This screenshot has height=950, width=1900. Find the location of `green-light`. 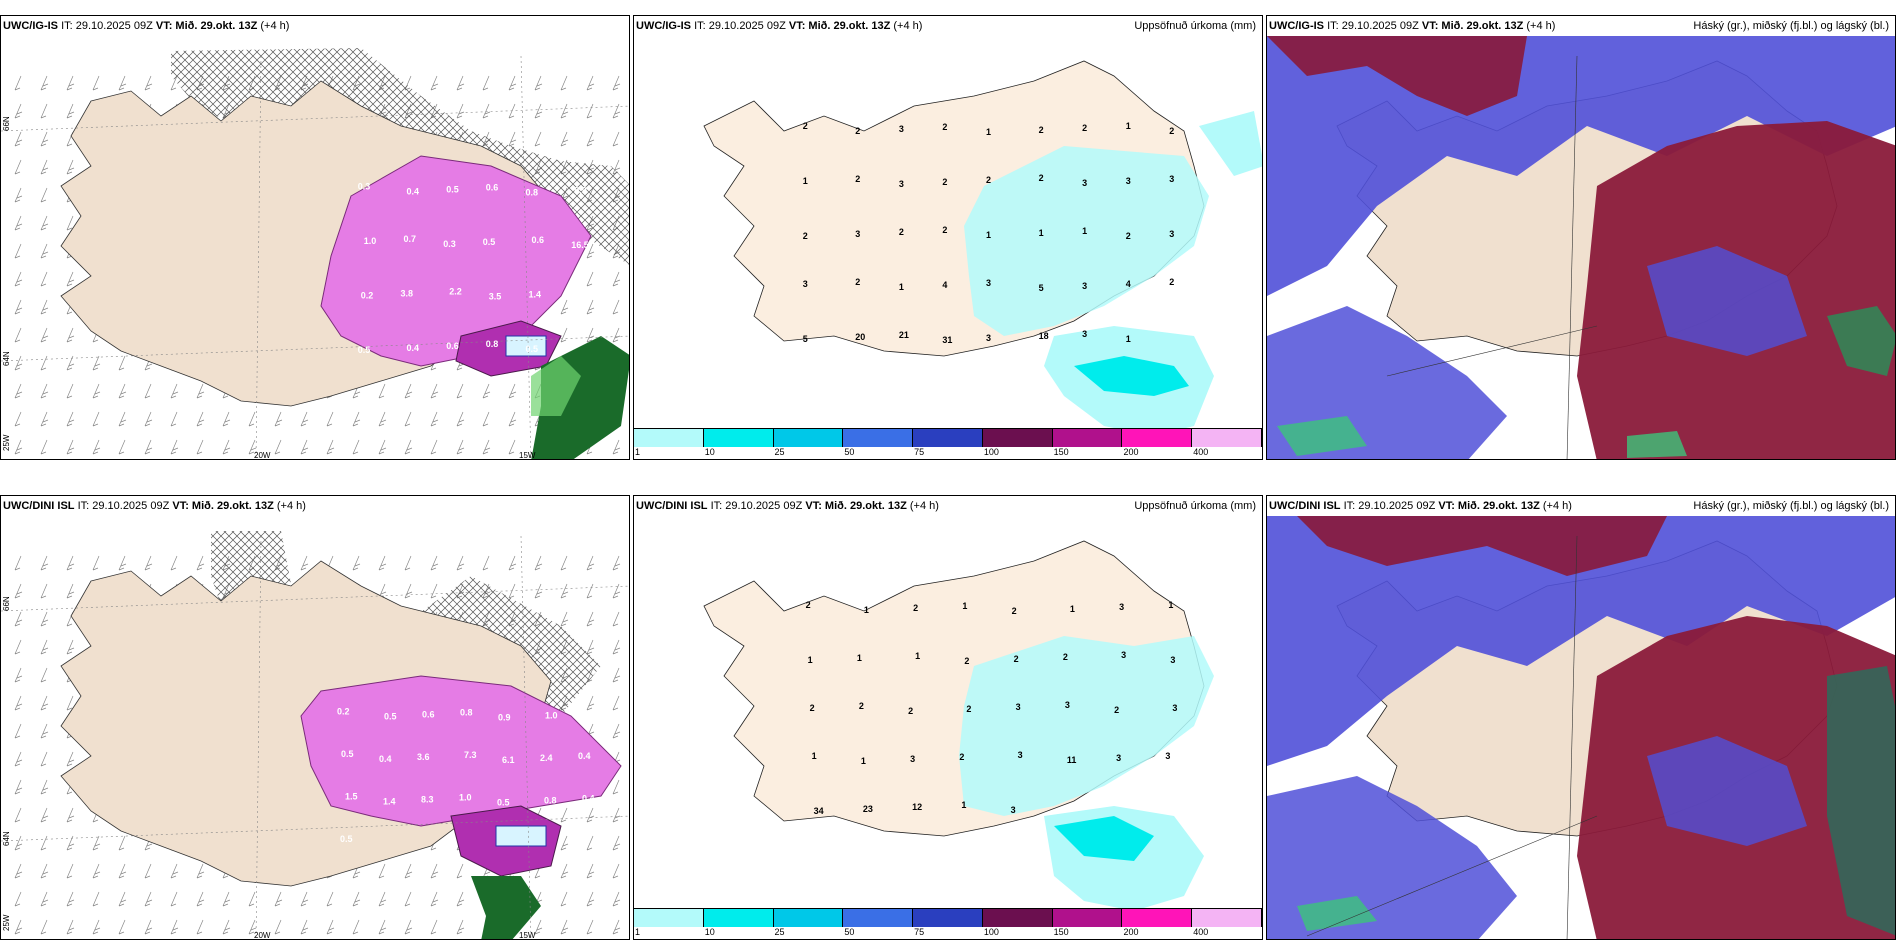

green-light is located at coordinates (556, 386).